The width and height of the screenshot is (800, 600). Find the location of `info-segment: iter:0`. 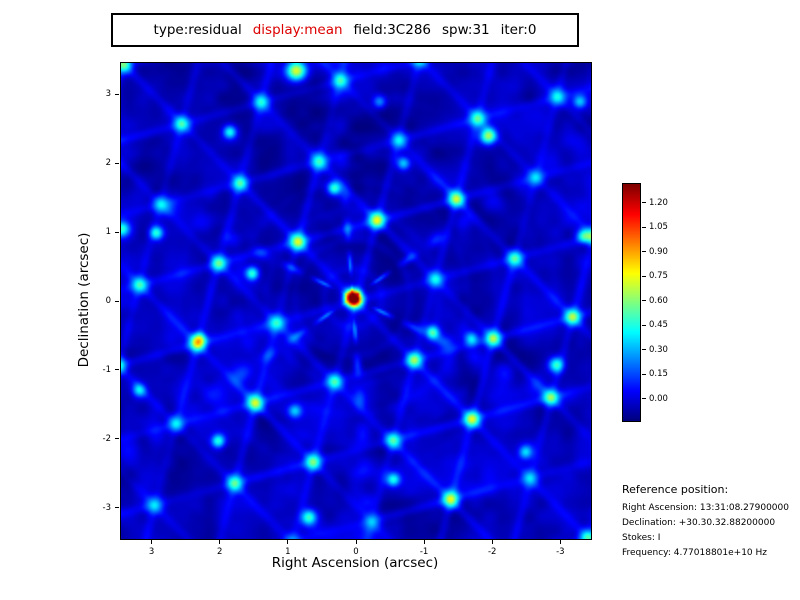

info-segment: iter:0 is located at coordinates (518, 30).